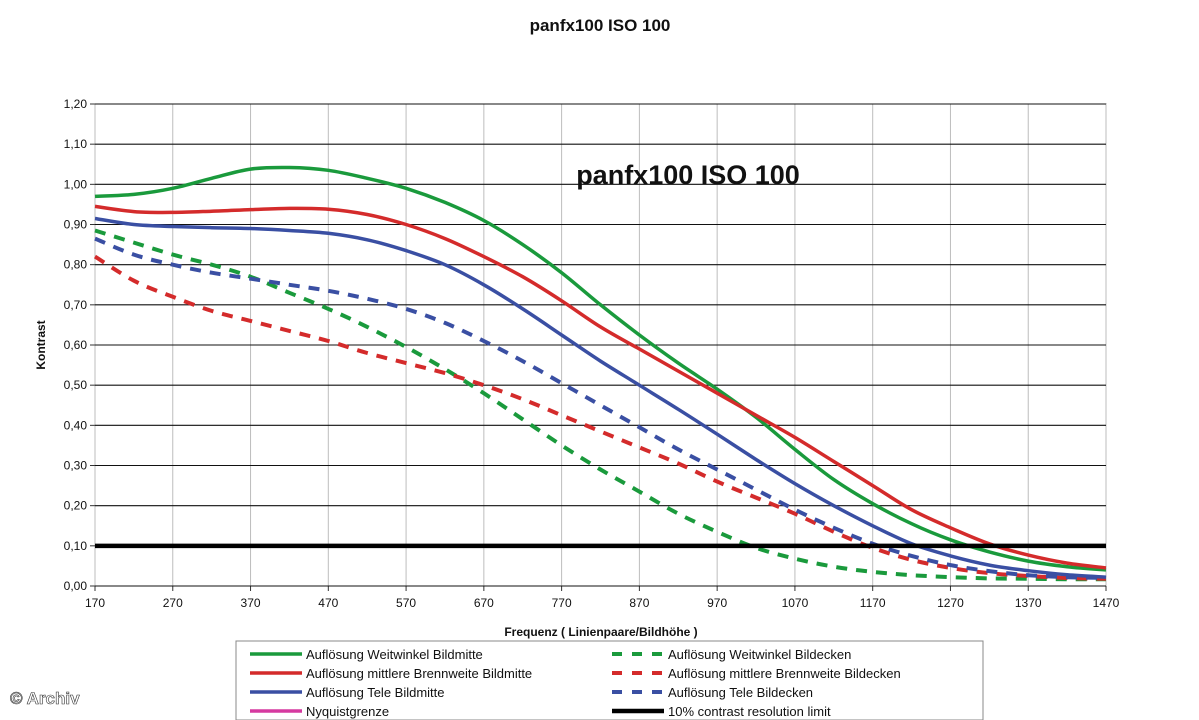 Image resolution: width=1199 pixels, height=720 pixels. I want to click on y-tick-label: 1,10, so click(76, 144).